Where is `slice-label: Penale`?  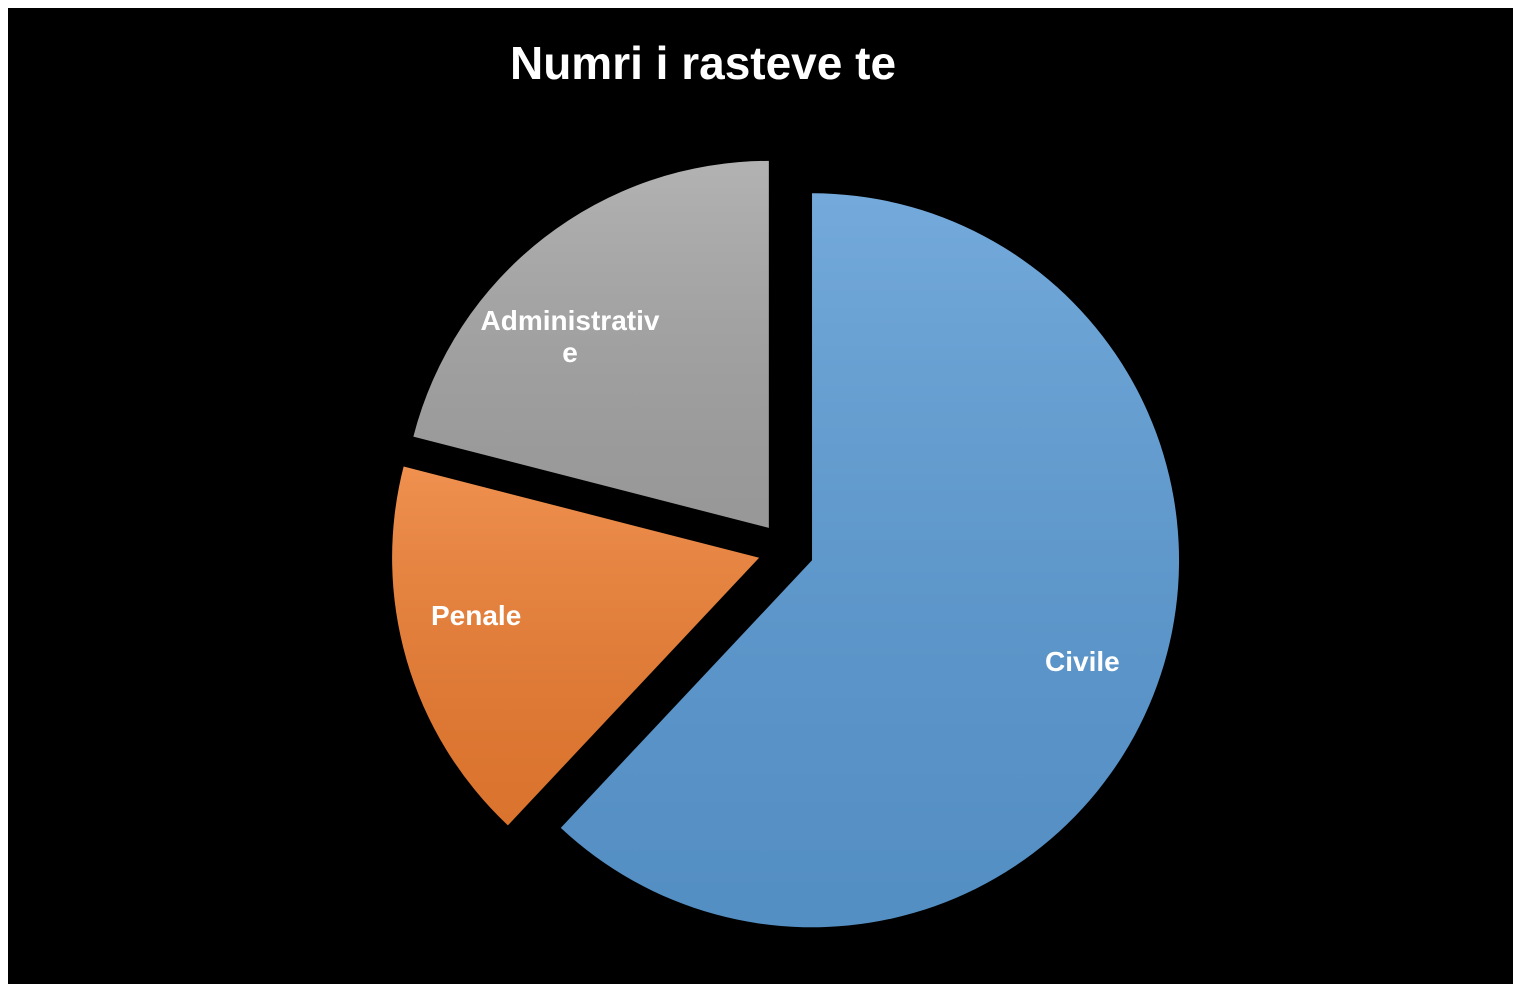
slice-label: Penale is located at coordinates (476, 615).